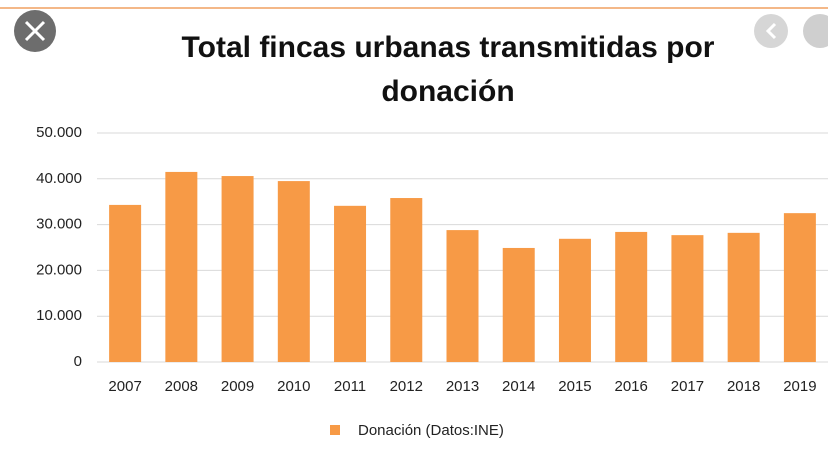  What do you see at coordinates (124, 386) in the screenshot?
I see `x-tick-label: 2007` at bounding box center [124, 386].